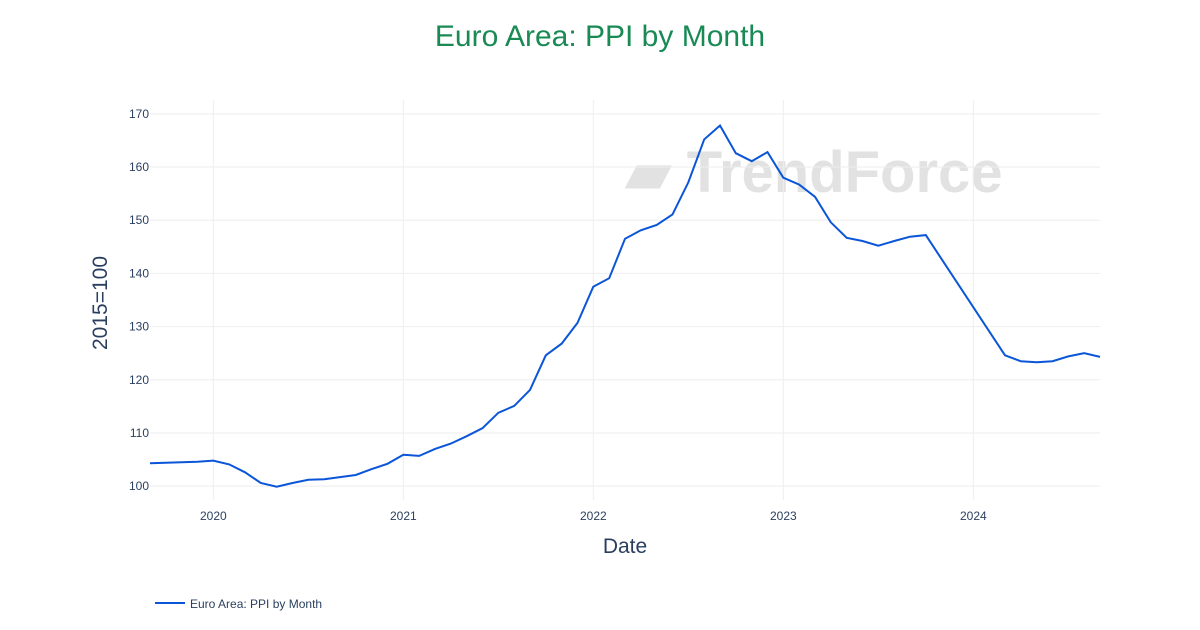 The height and width of the screenshot is (630, 1200). Describe the element at coordinates (973, 516) in the screenshot. I see `x-tick-label: 2024` at that location.